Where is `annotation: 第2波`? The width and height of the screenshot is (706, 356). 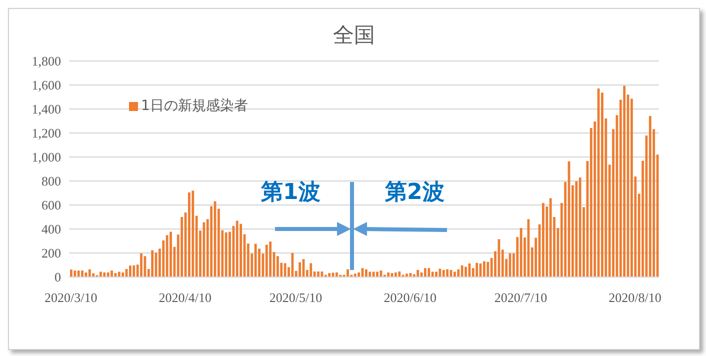
annotation: 第2波 is located at coordinates (414, 193).